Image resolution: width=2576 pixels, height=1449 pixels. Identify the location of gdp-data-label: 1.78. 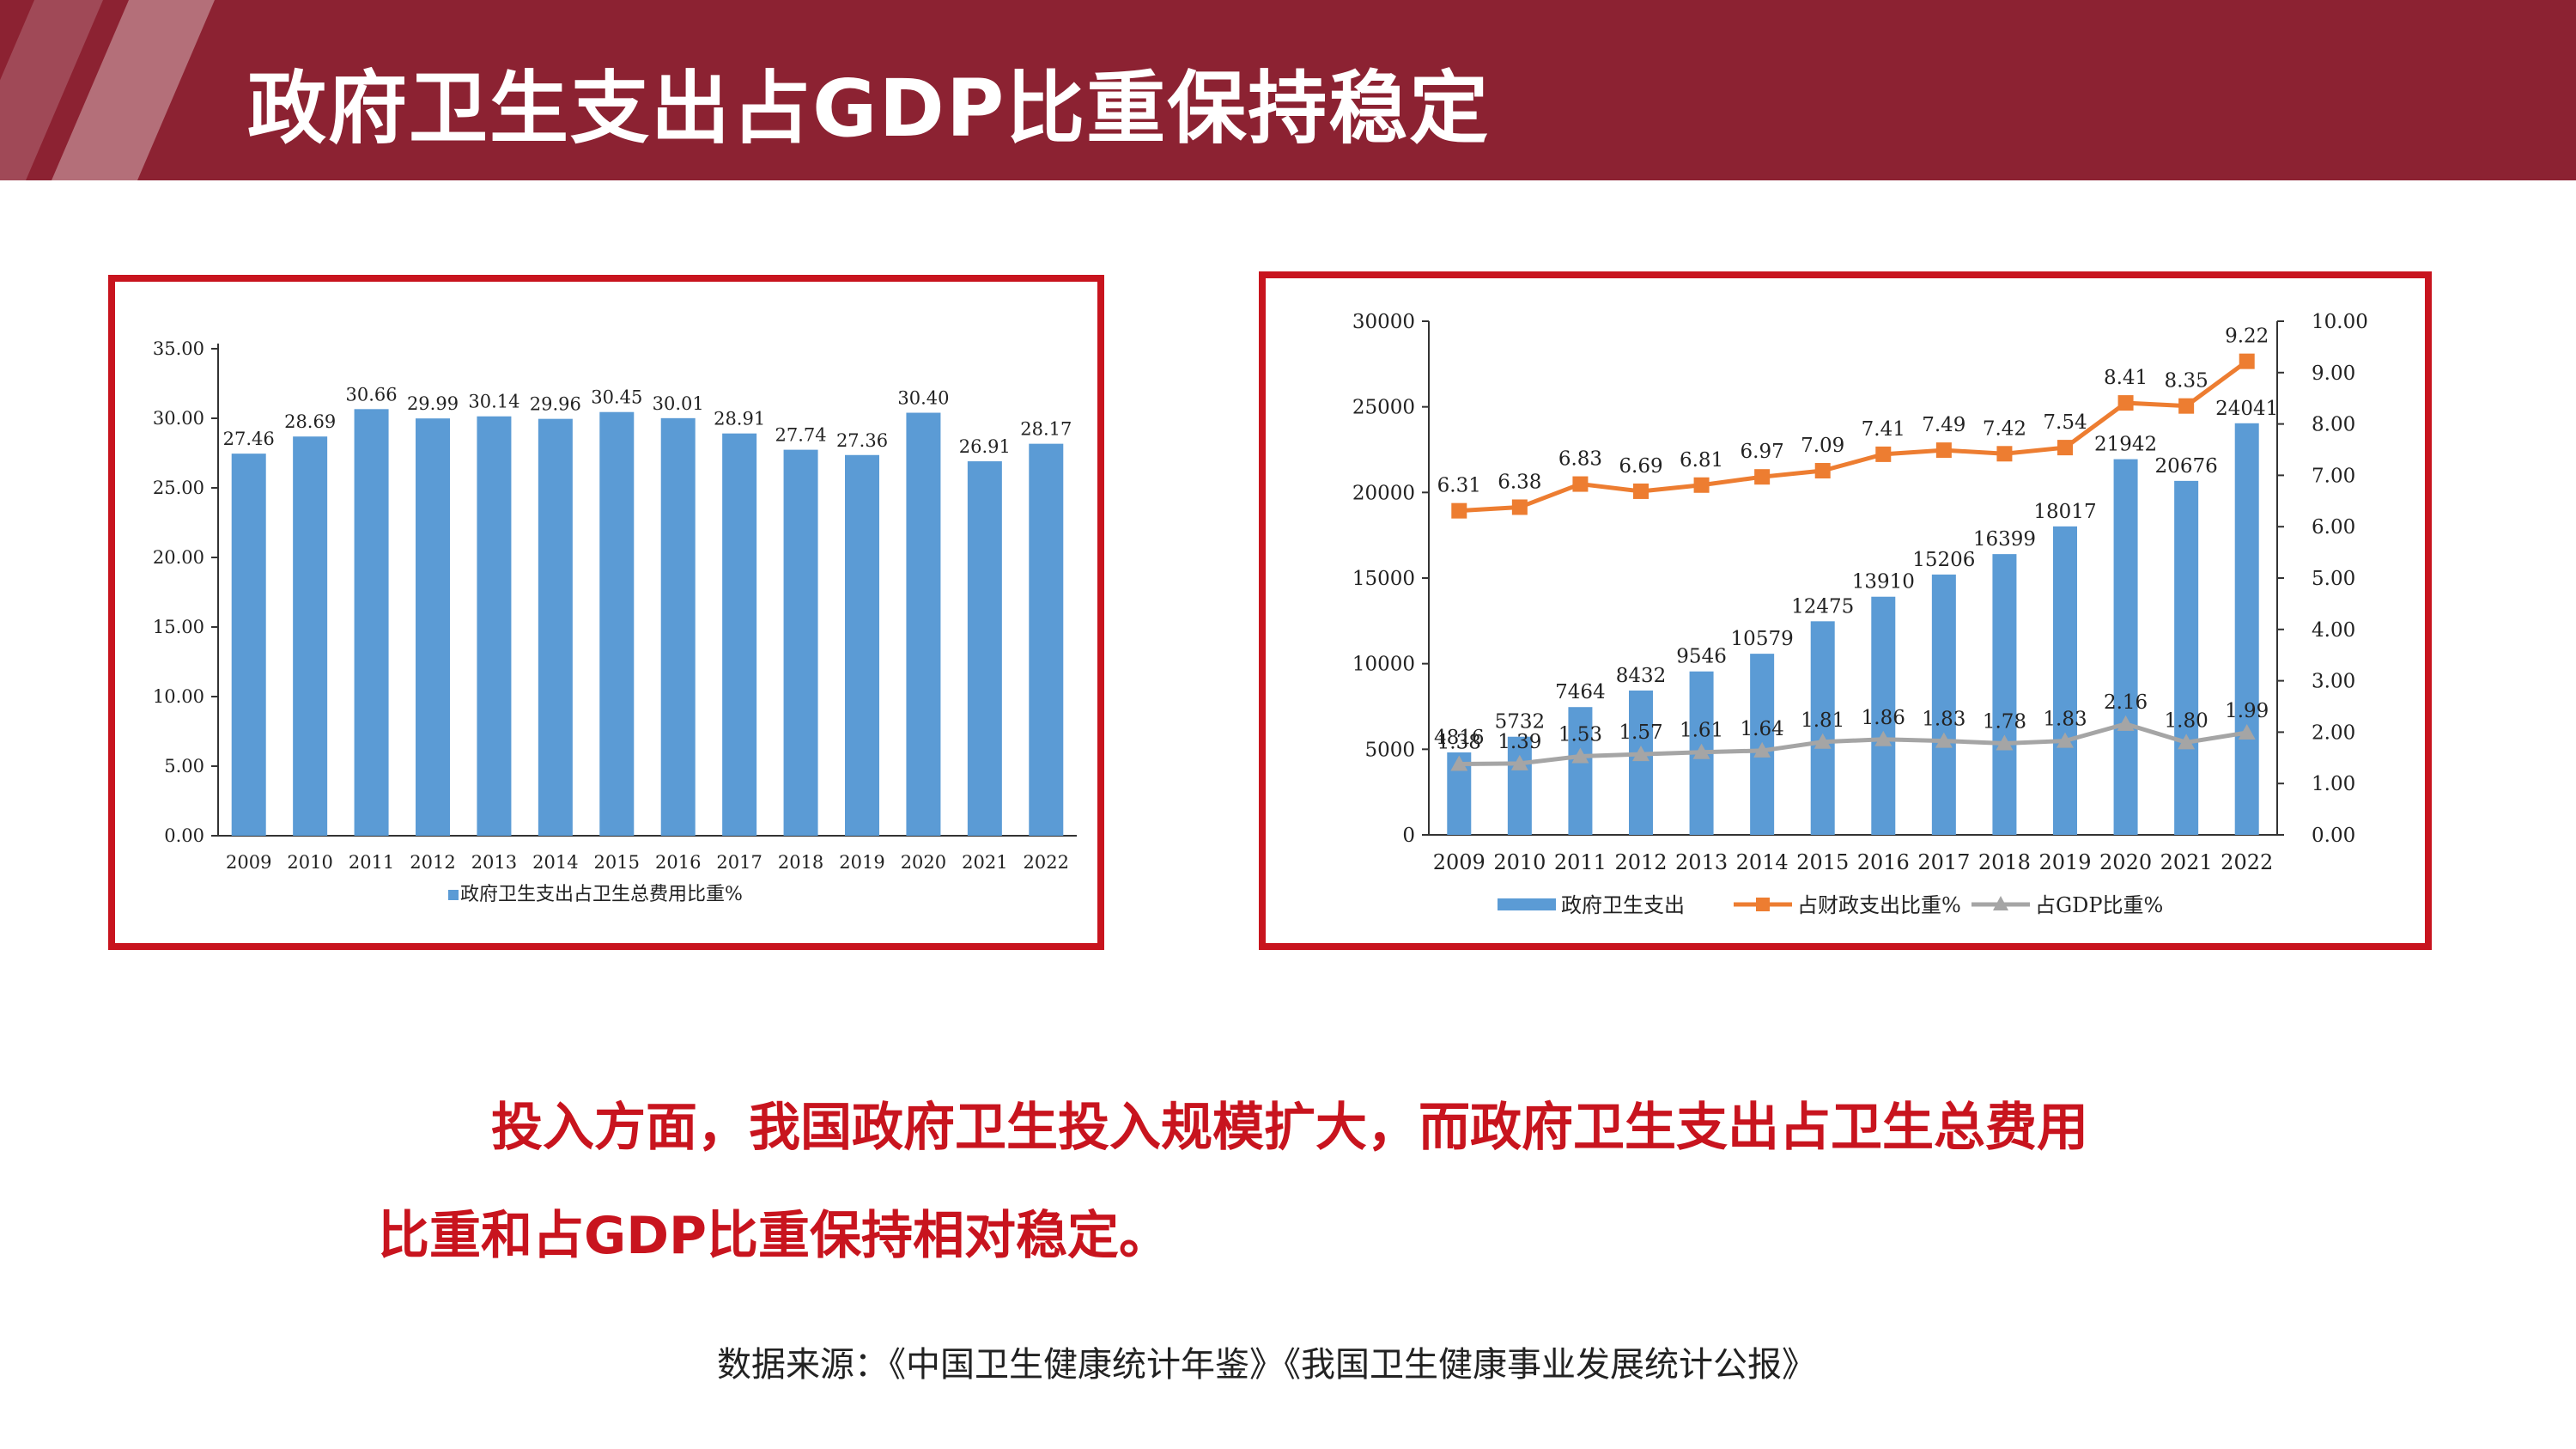
(2004, 722).